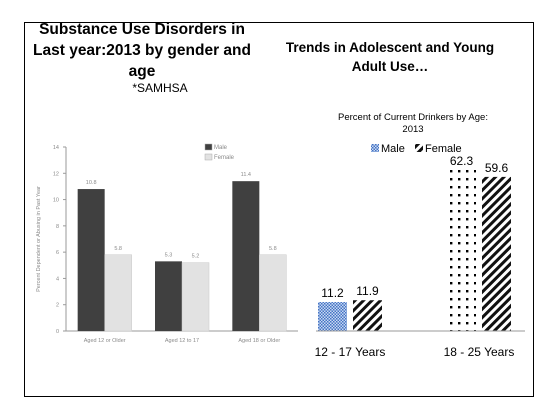 The height and width of the screenshot is (418, 560). I want to click on right-legend-label-female: Female, so click(443, 149).